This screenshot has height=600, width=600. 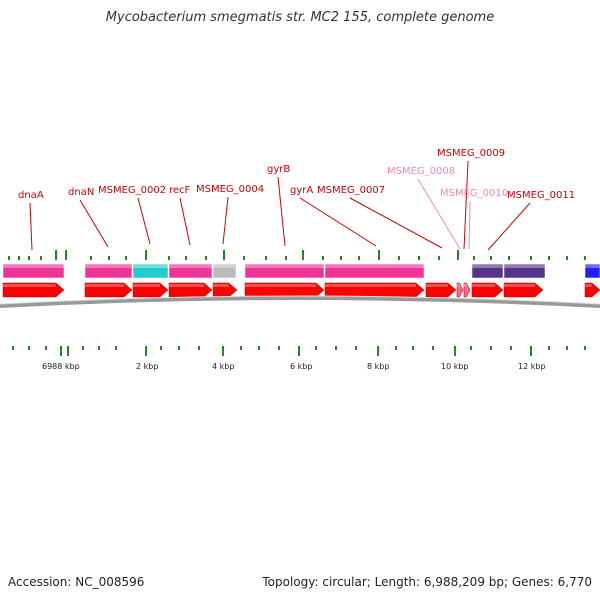 What do you see at coordinates (76, 582) in the screenshot?
I see `accession-text: Accession: NC_008596` at bounding box center [76, 582].